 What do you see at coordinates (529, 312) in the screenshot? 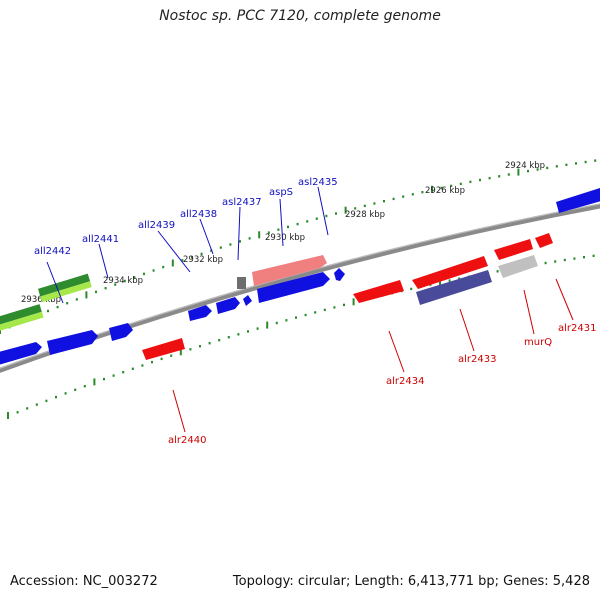
I see `leader-murQ` at bounding box center [529, 312].